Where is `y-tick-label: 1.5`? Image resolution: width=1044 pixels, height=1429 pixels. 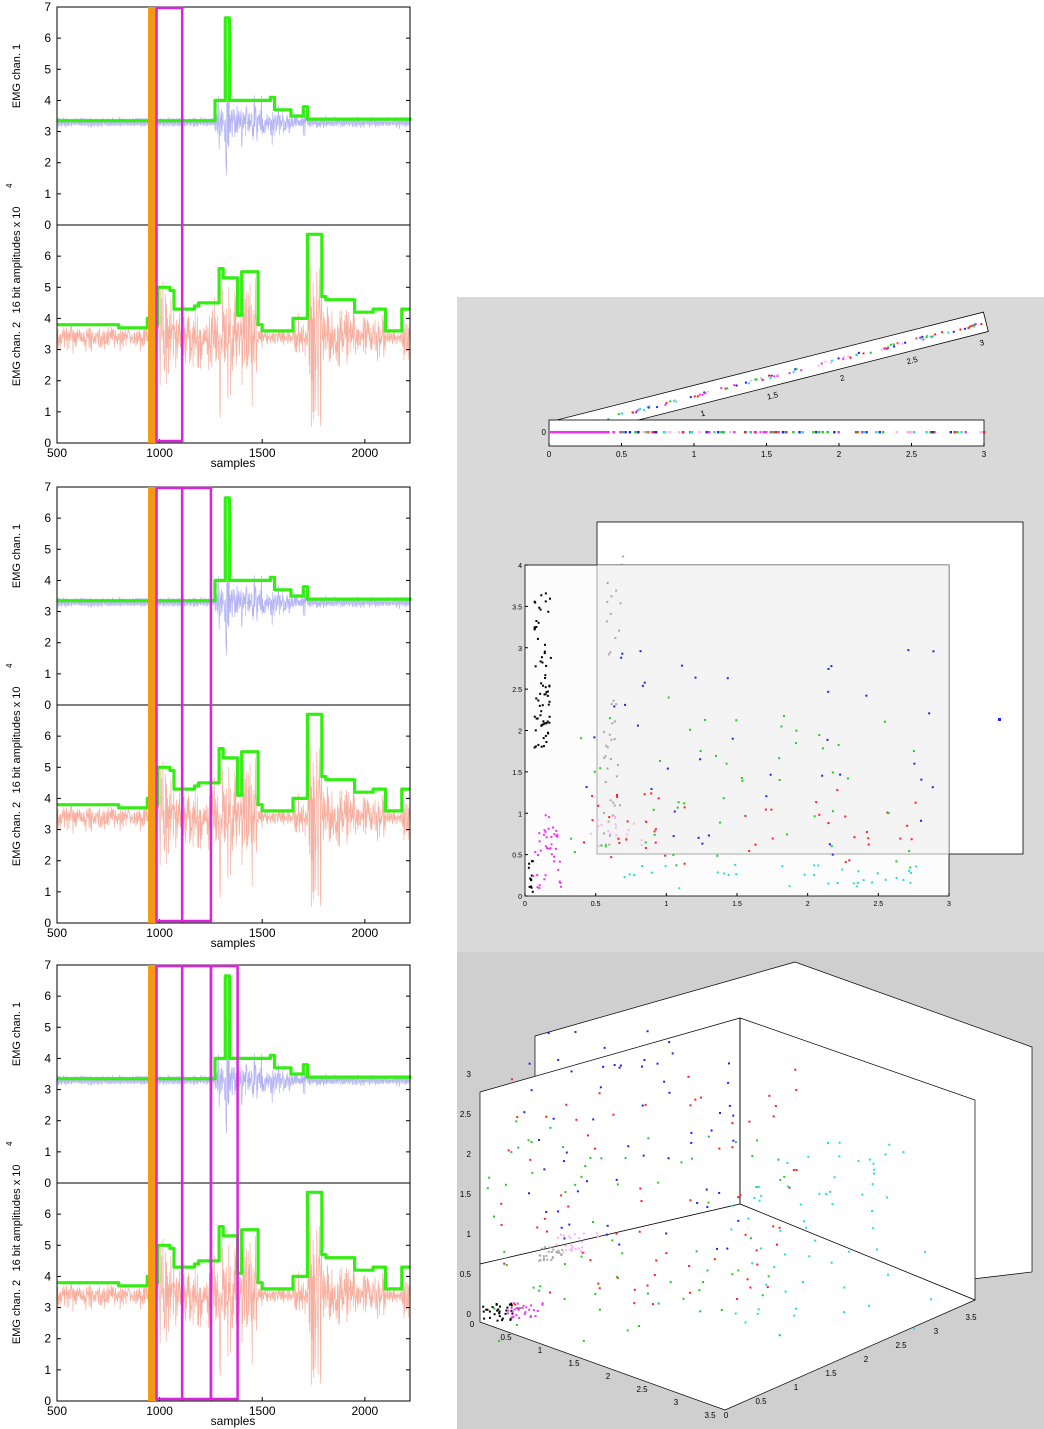 y-tick-label: 1.5 is located at coordinates (831, 1373).